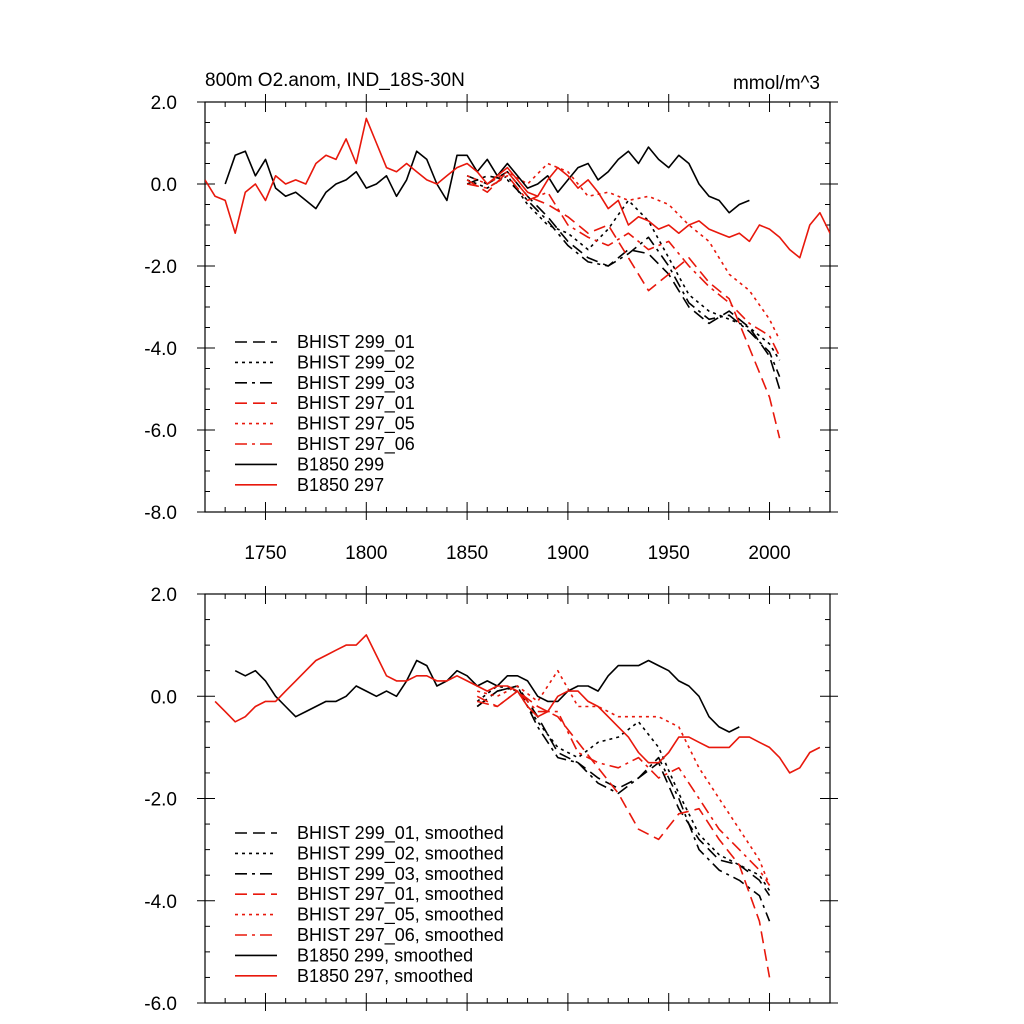 This screenshot has height=1024, width=1024. I want to click on legend-label: B1850 297, smoothed, so click(385, 976).